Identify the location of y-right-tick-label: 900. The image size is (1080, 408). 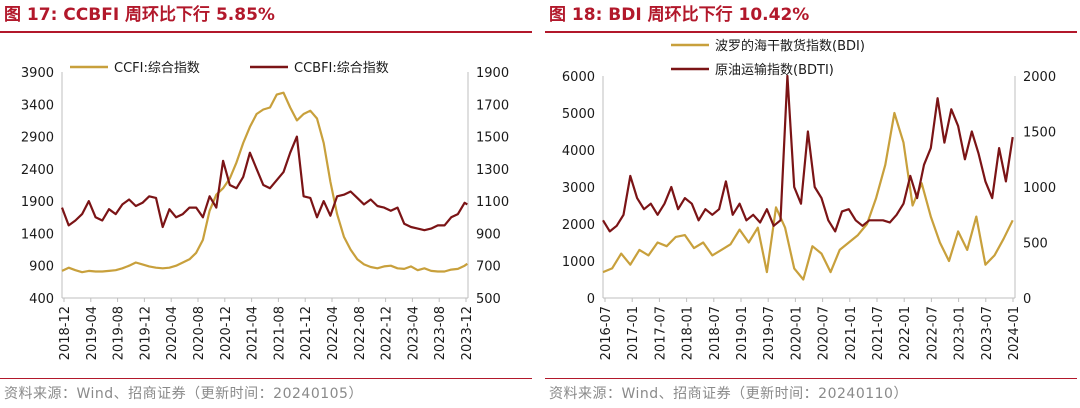
(488, 234).